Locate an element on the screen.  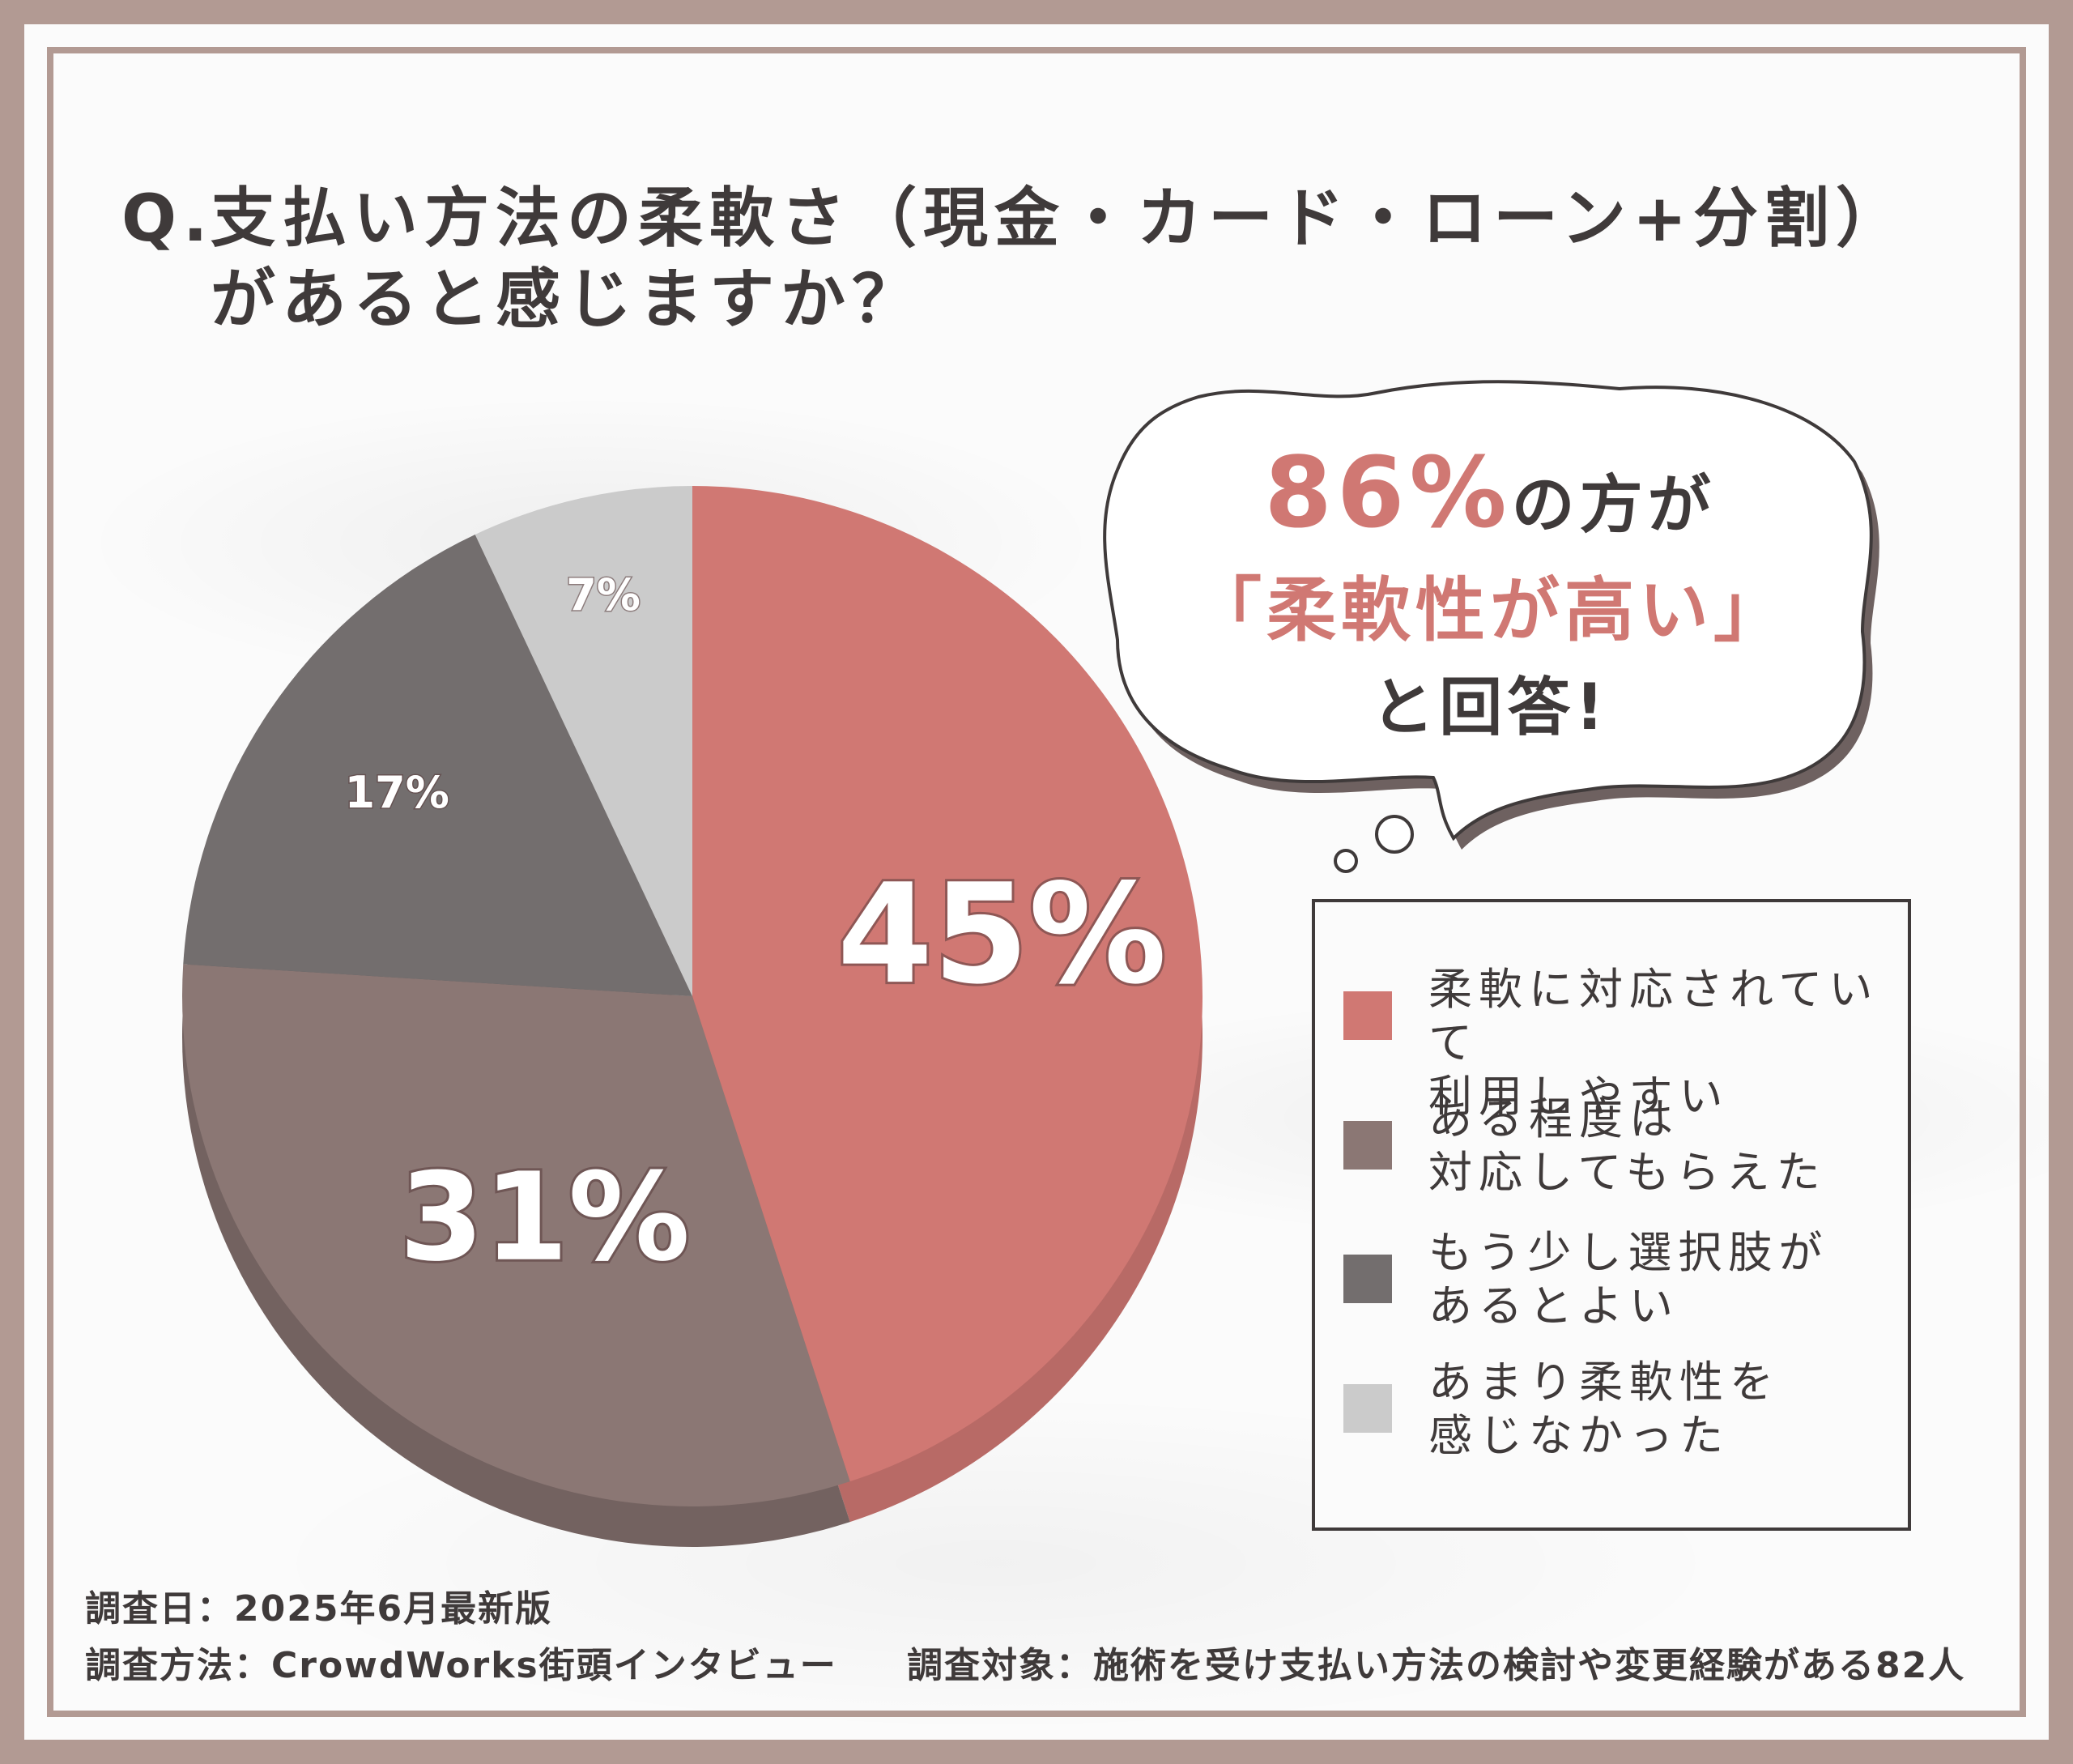
bubble-line-2: 「柔軟性が高い」 is located at coordinates (1490, 610).